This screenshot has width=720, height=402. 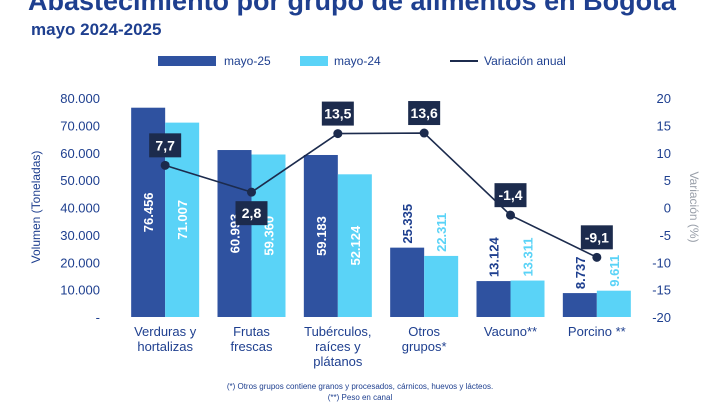 I want to click on x-tick-label: hortalizas, so click(x=165, y=346).